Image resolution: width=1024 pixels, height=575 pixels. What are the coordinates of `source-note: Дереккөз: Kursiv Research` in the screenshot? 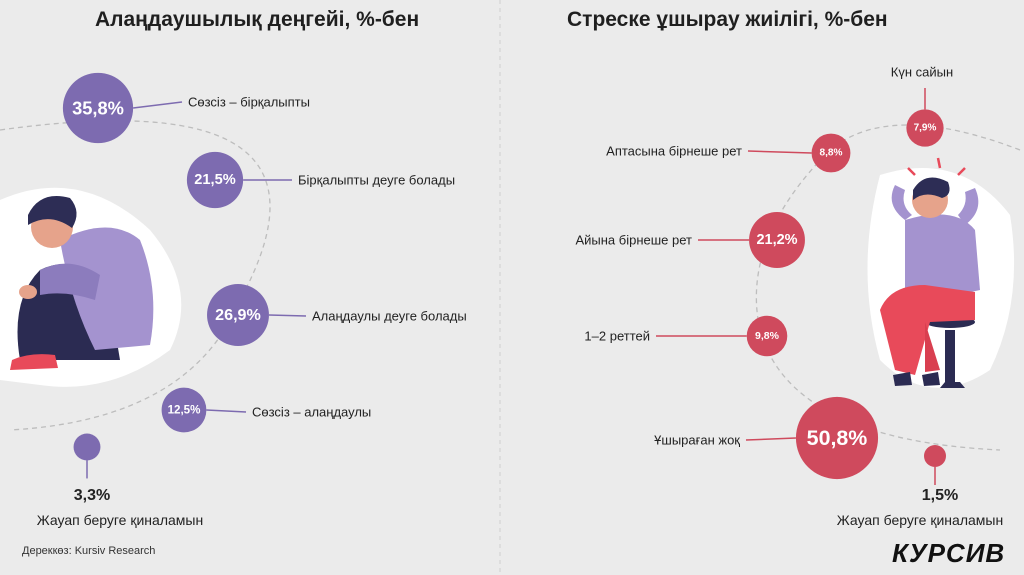 It's located at (89, 551).